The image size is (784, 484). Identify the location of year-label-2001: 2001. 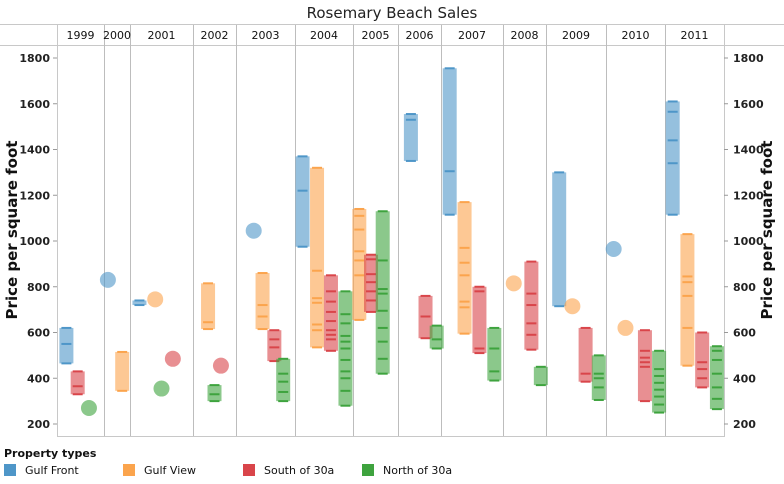
(162, 35).